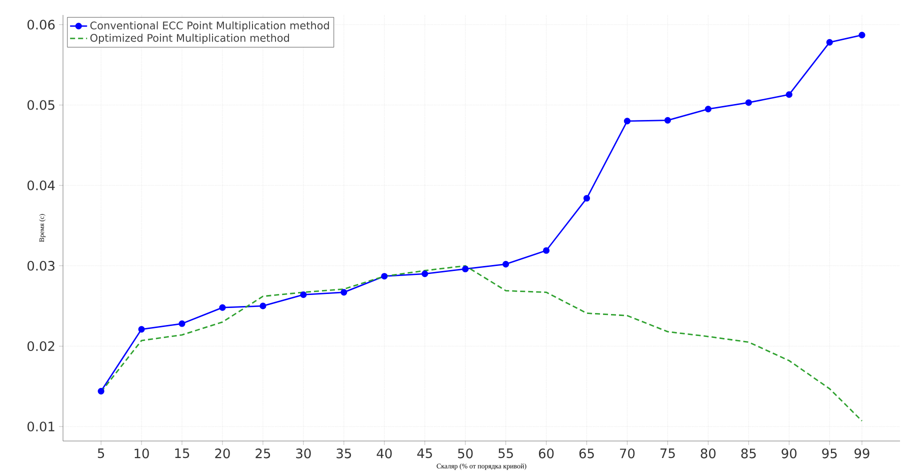 Image resolution: width=904 pixels, height=473 pixels. I want to click on y-tick-label: 0.06, so click(41, 25).